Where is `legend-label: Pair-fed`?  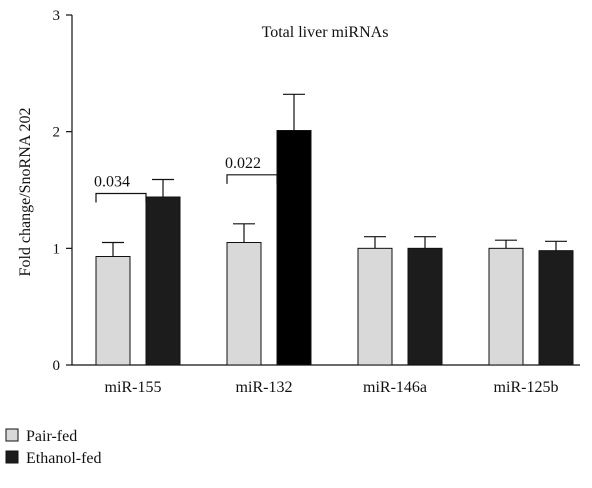
legend-label: Pair-fed is located at coordinates (51, 436).